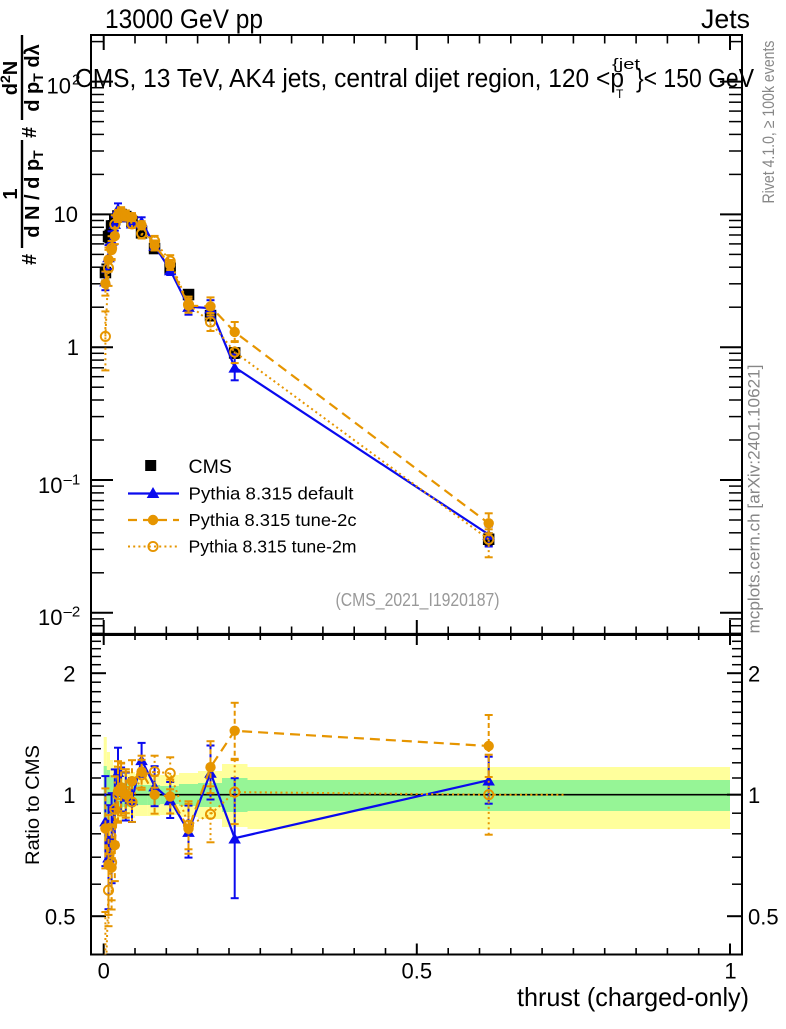 The height and width of the screenshot is (1029, 786). Describe the element at coordinates (104, 971) in the screenshot. I see `svg-text: 0` at that location.